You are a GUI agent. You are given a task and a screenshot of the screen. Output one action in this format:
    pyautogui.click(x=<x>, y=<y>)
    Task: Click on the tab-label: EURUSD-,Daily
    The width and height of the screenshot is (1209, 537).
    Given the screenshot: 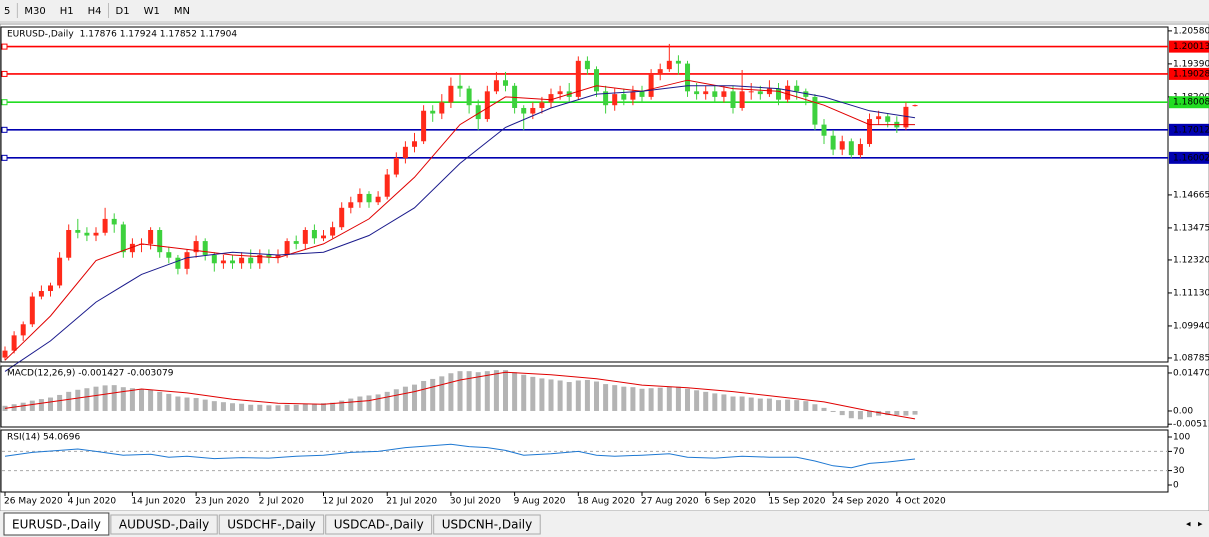 What is the action you would take?
    pyautogui.click(x=56, y=525)
    